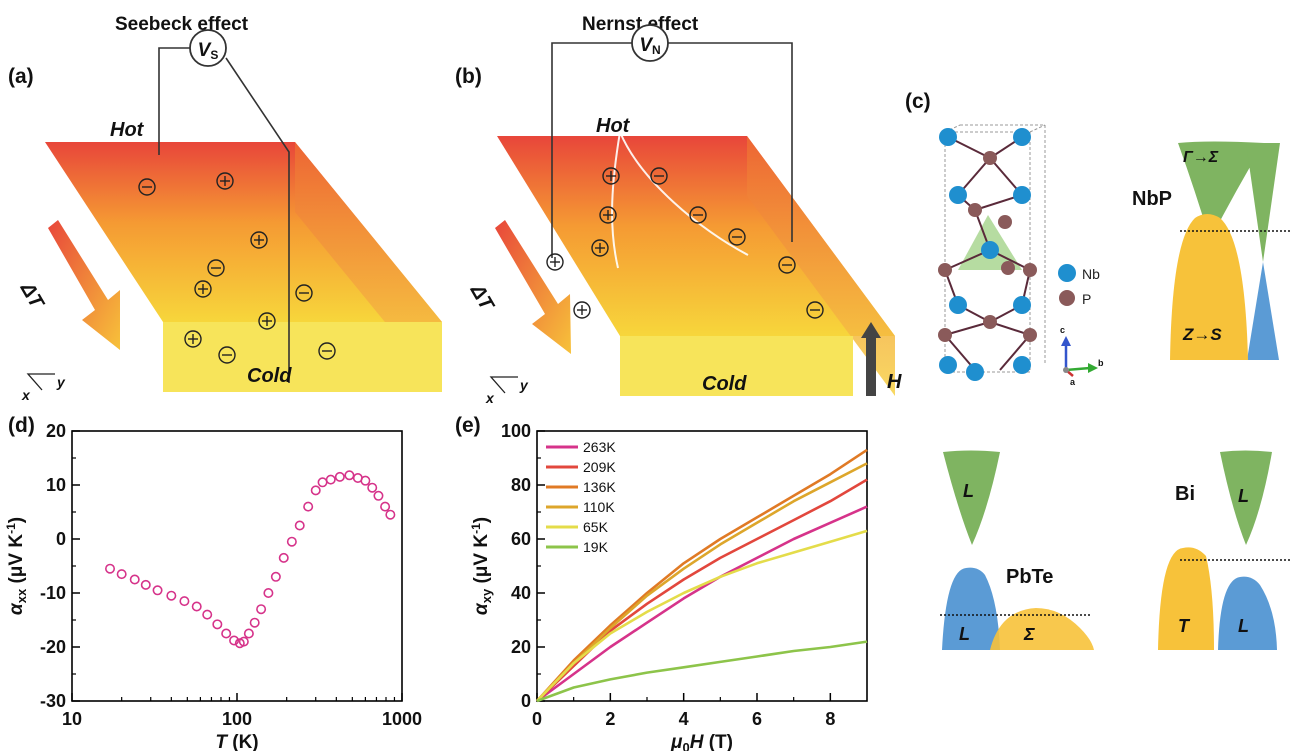  I want to click on panel-a-title: Seebeck effect, so click(182, 24).